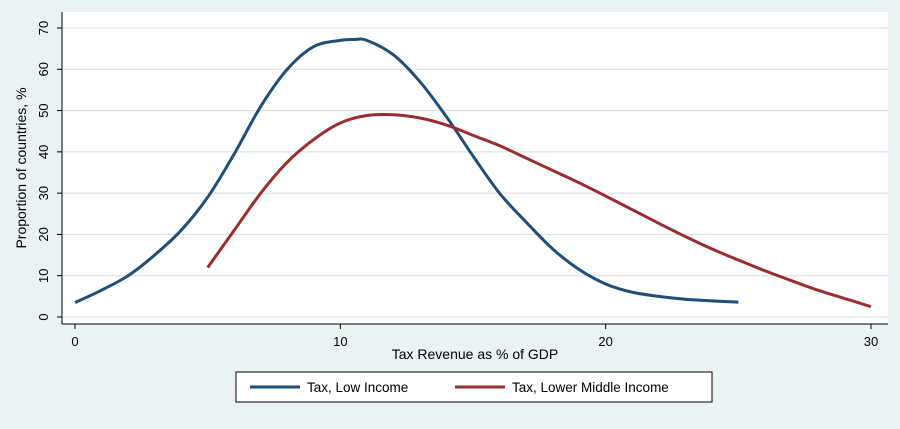 The image size is (900, 429). Describe the element at coordinates (43, 234) in the screenshot. I see `y-tick-label-20: 20` at that location.